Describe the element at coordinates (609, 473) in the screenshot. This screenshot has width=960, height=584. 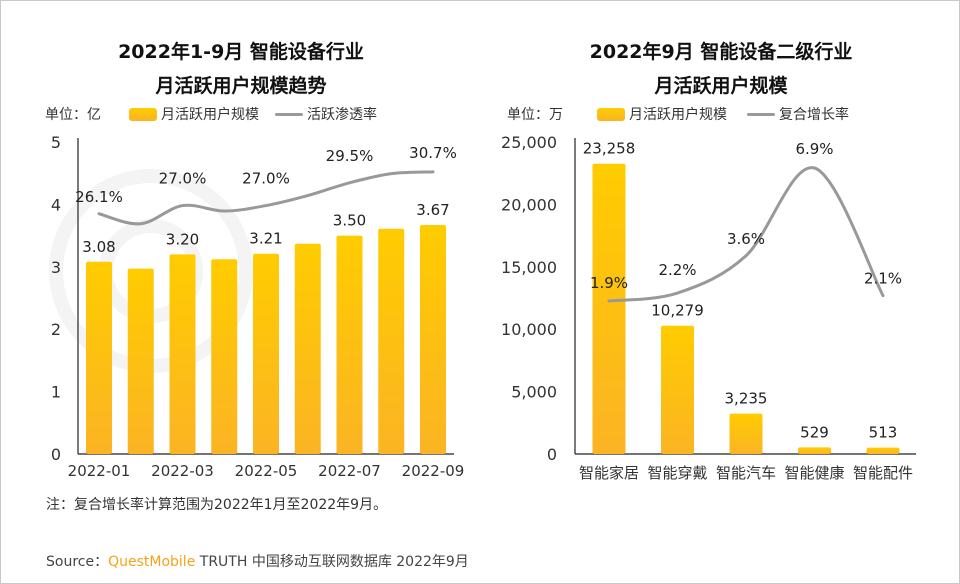
I see `x-tick-label: 智能家居` at that location.